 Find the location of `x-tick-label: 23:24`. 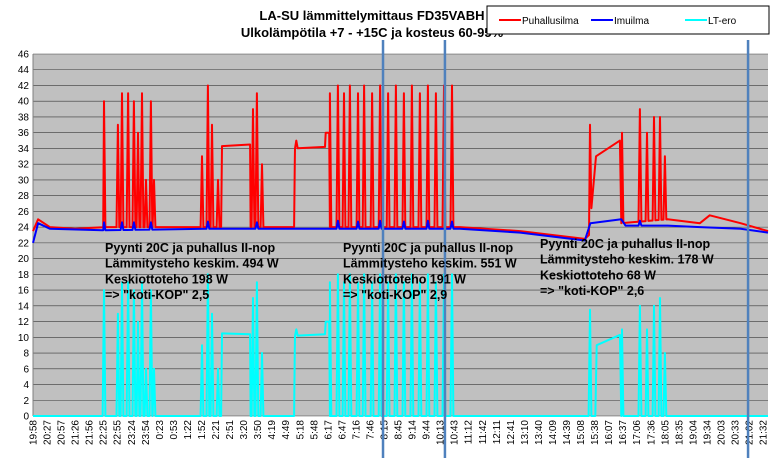

x-tick-label: 23:24 is located at coordinates (132, 432).